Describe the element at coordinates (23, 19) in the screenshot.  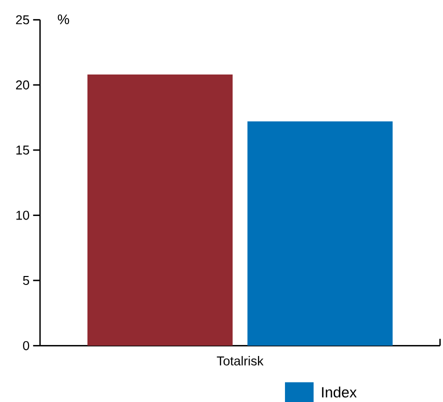
I see `y-tick-label: 25` at that location.